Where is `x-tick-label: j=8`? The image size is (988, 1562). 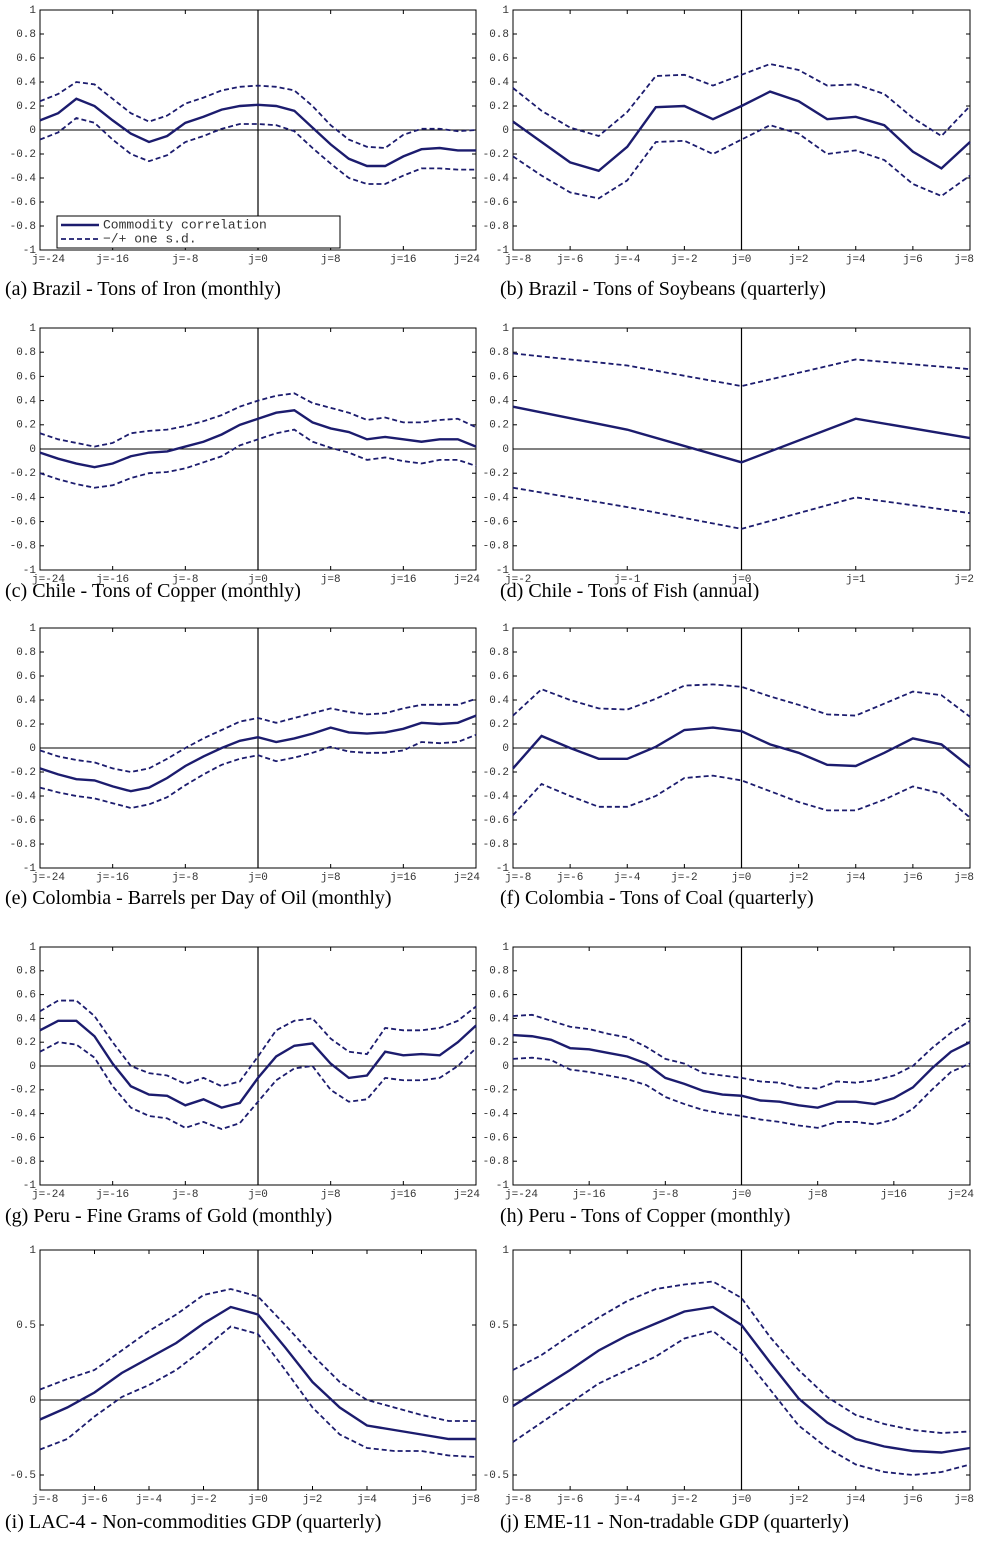 x-tick-label: j=8 is located at coordinates (818, 1195).